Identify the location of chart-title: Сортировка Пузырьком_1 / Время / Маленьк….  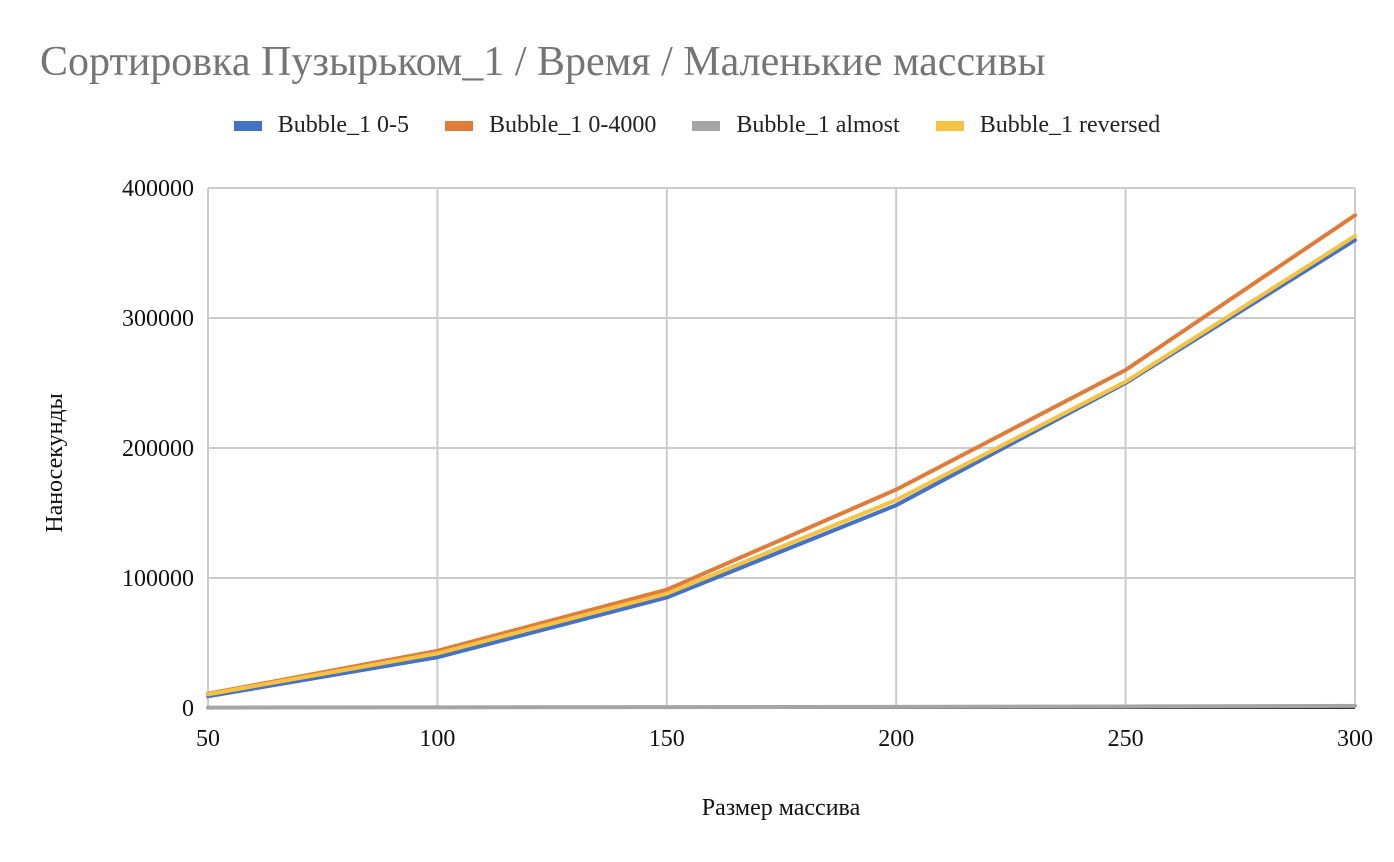
(543, 62).